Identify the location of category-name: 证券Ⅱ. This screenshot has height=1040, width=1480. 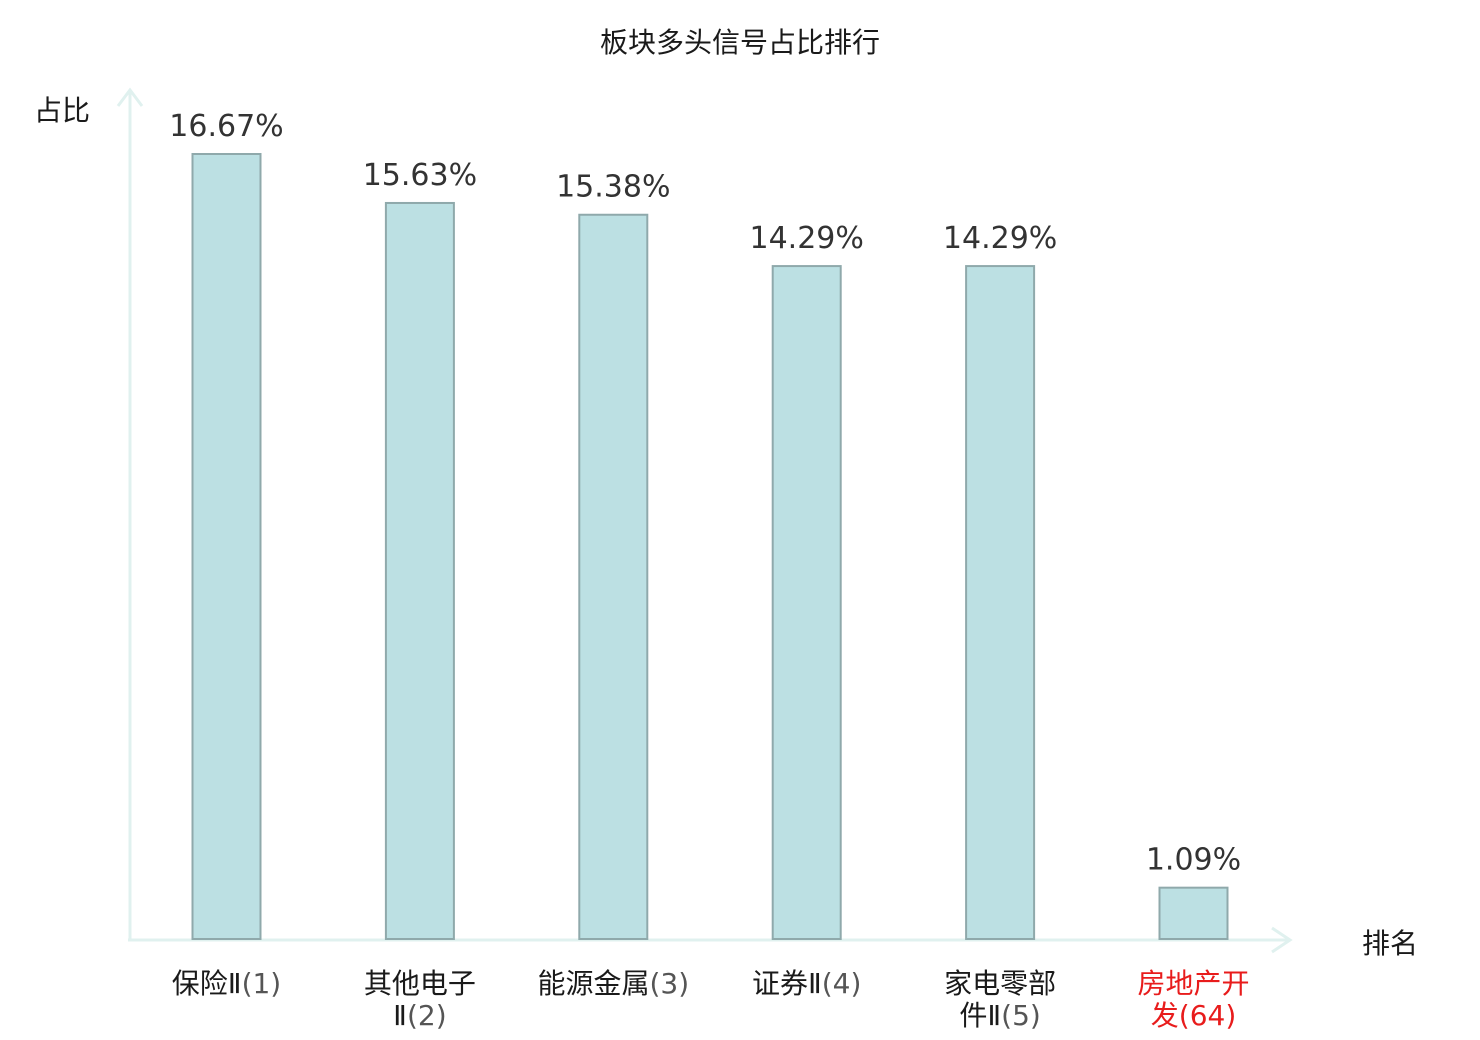
(787, 983).